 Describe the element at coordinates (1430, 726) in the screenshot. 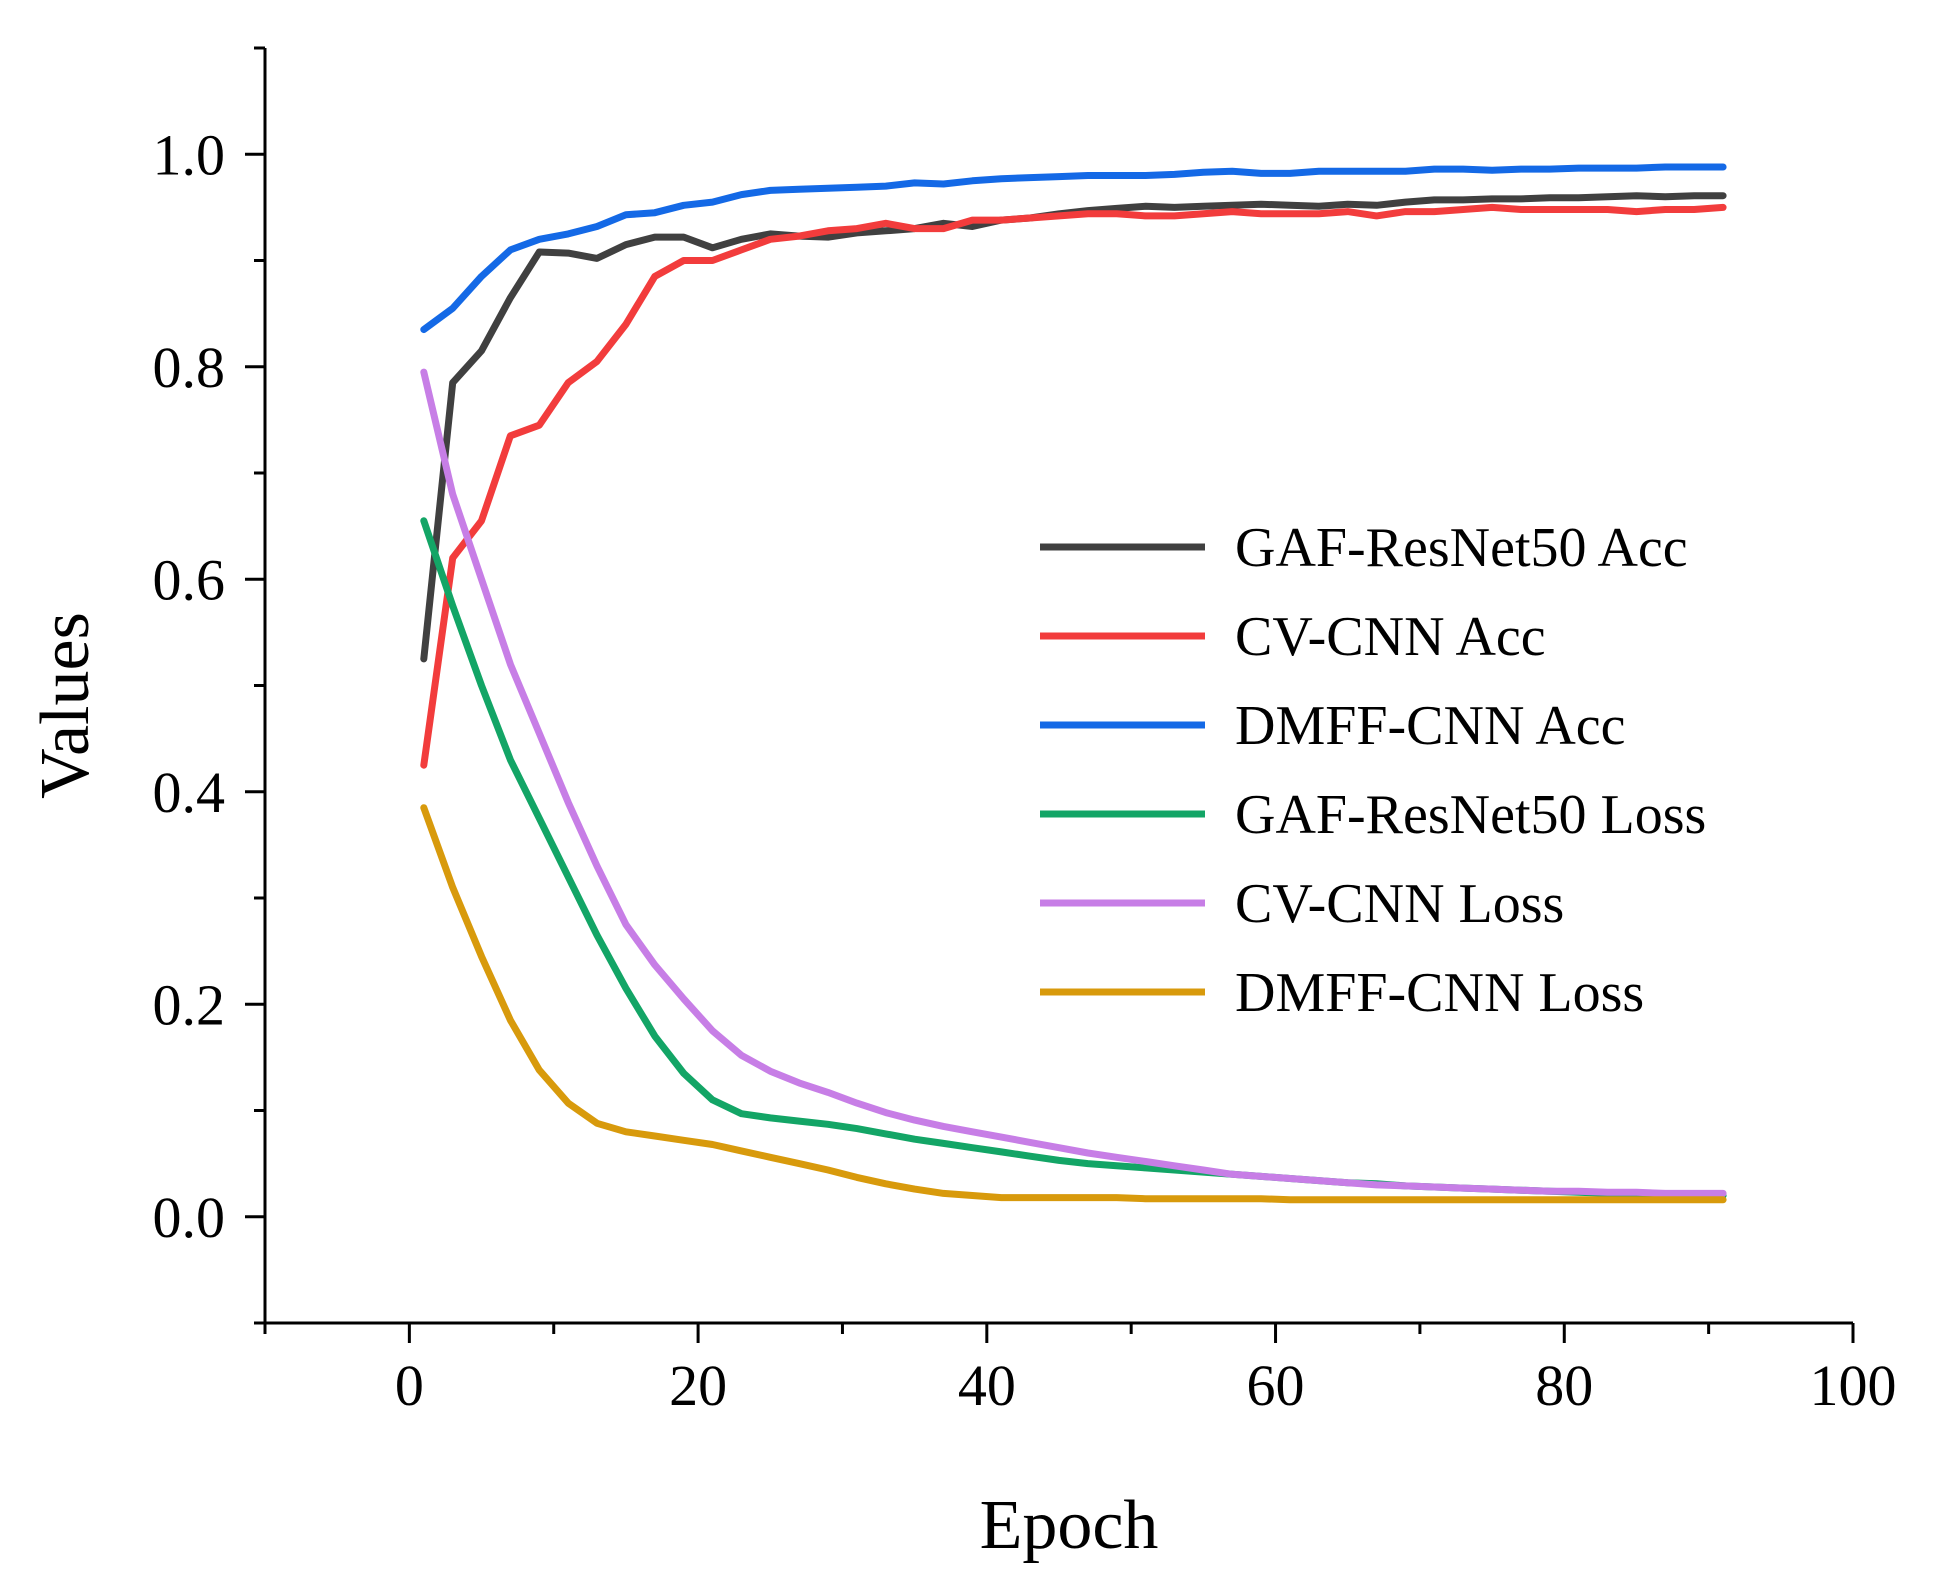

I see `legend-label: DMFF-CNN Acc` at that location.